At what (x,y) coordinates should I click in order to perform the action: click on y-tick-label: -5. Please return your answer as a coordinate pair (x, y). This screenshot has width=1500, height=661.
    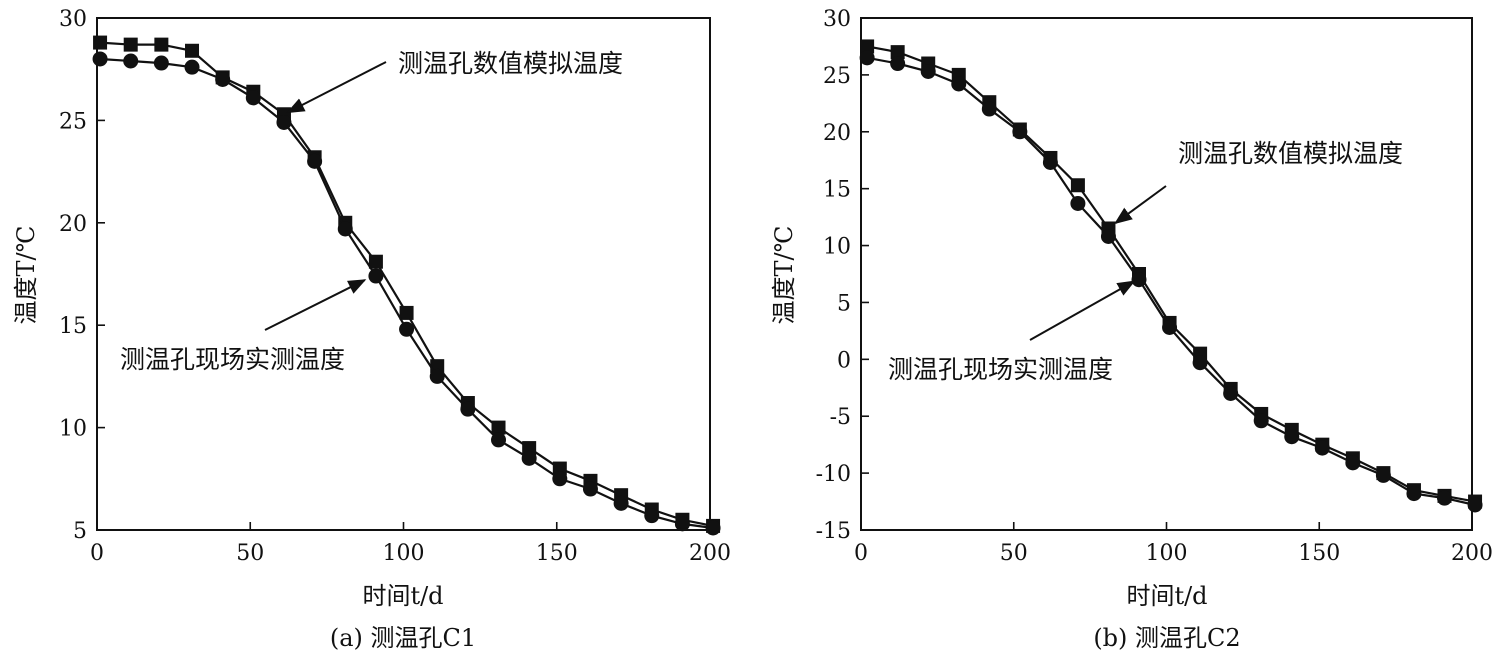
    Looking at the image, I should click on (840, 417).